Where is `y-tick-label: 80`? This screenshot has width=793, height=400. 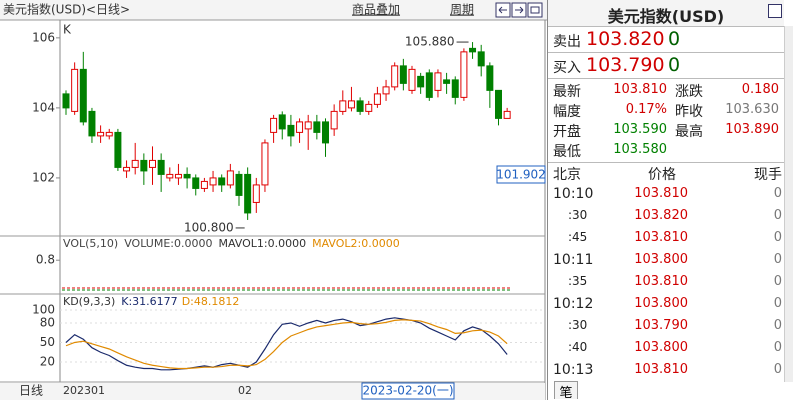
y-tick-label: 80 is located at coordinates (47, 323).